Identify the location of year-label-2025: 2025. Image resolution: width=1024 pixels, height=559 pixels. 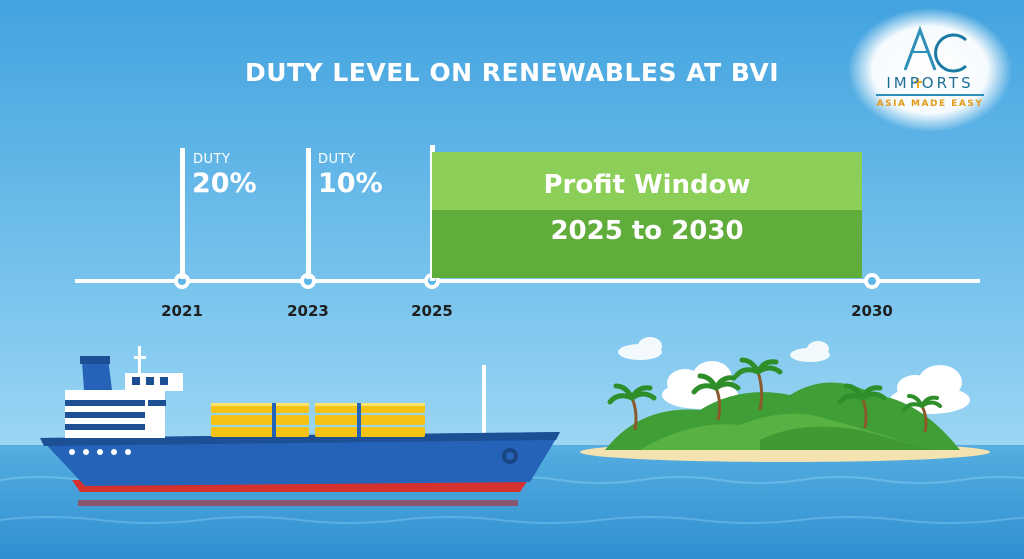
(432, 311).